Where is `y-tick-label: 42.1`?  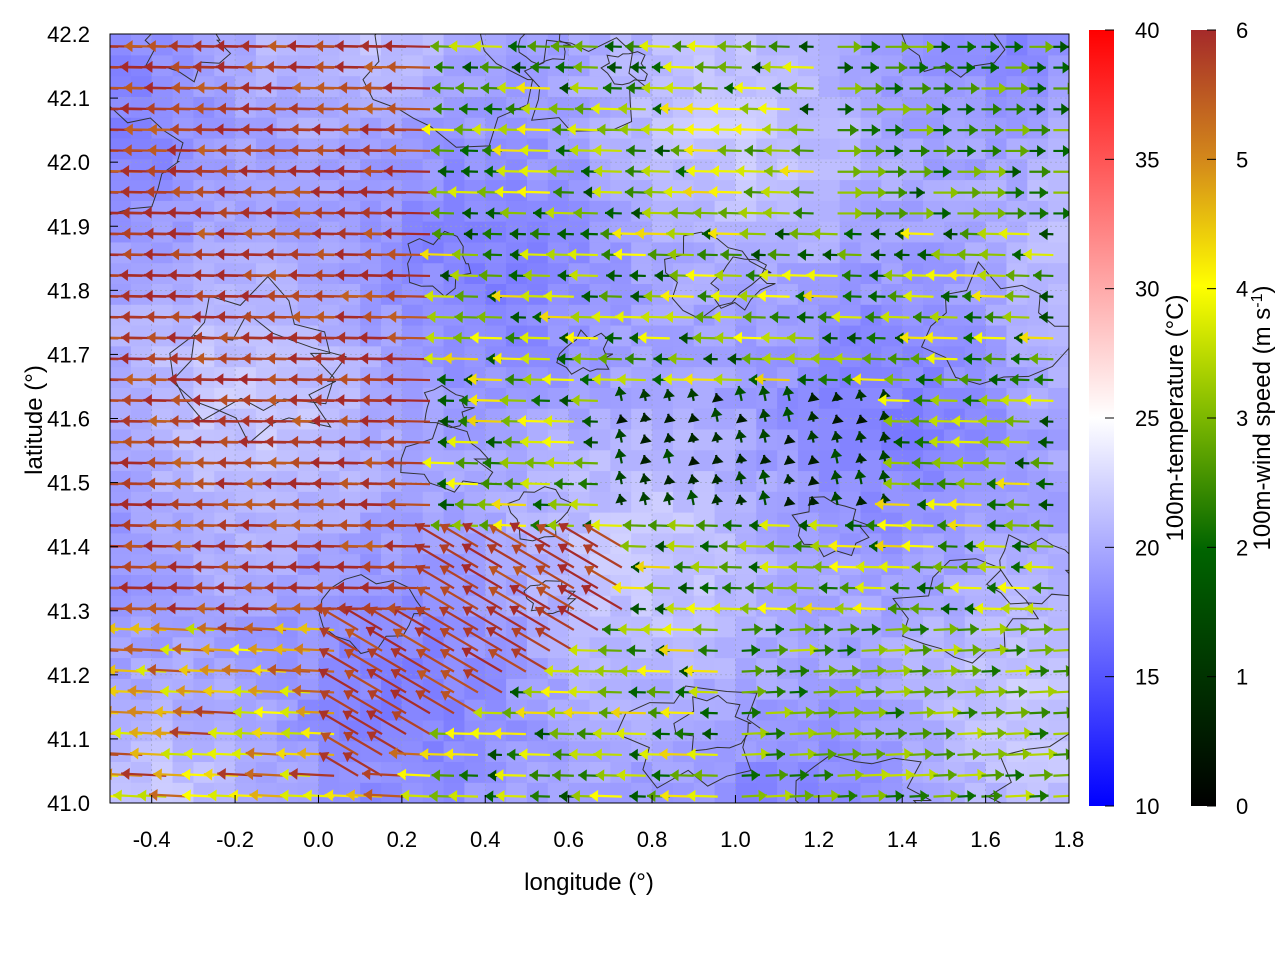 y-tick-label: 42.1 is located at coordinates (68, 98).